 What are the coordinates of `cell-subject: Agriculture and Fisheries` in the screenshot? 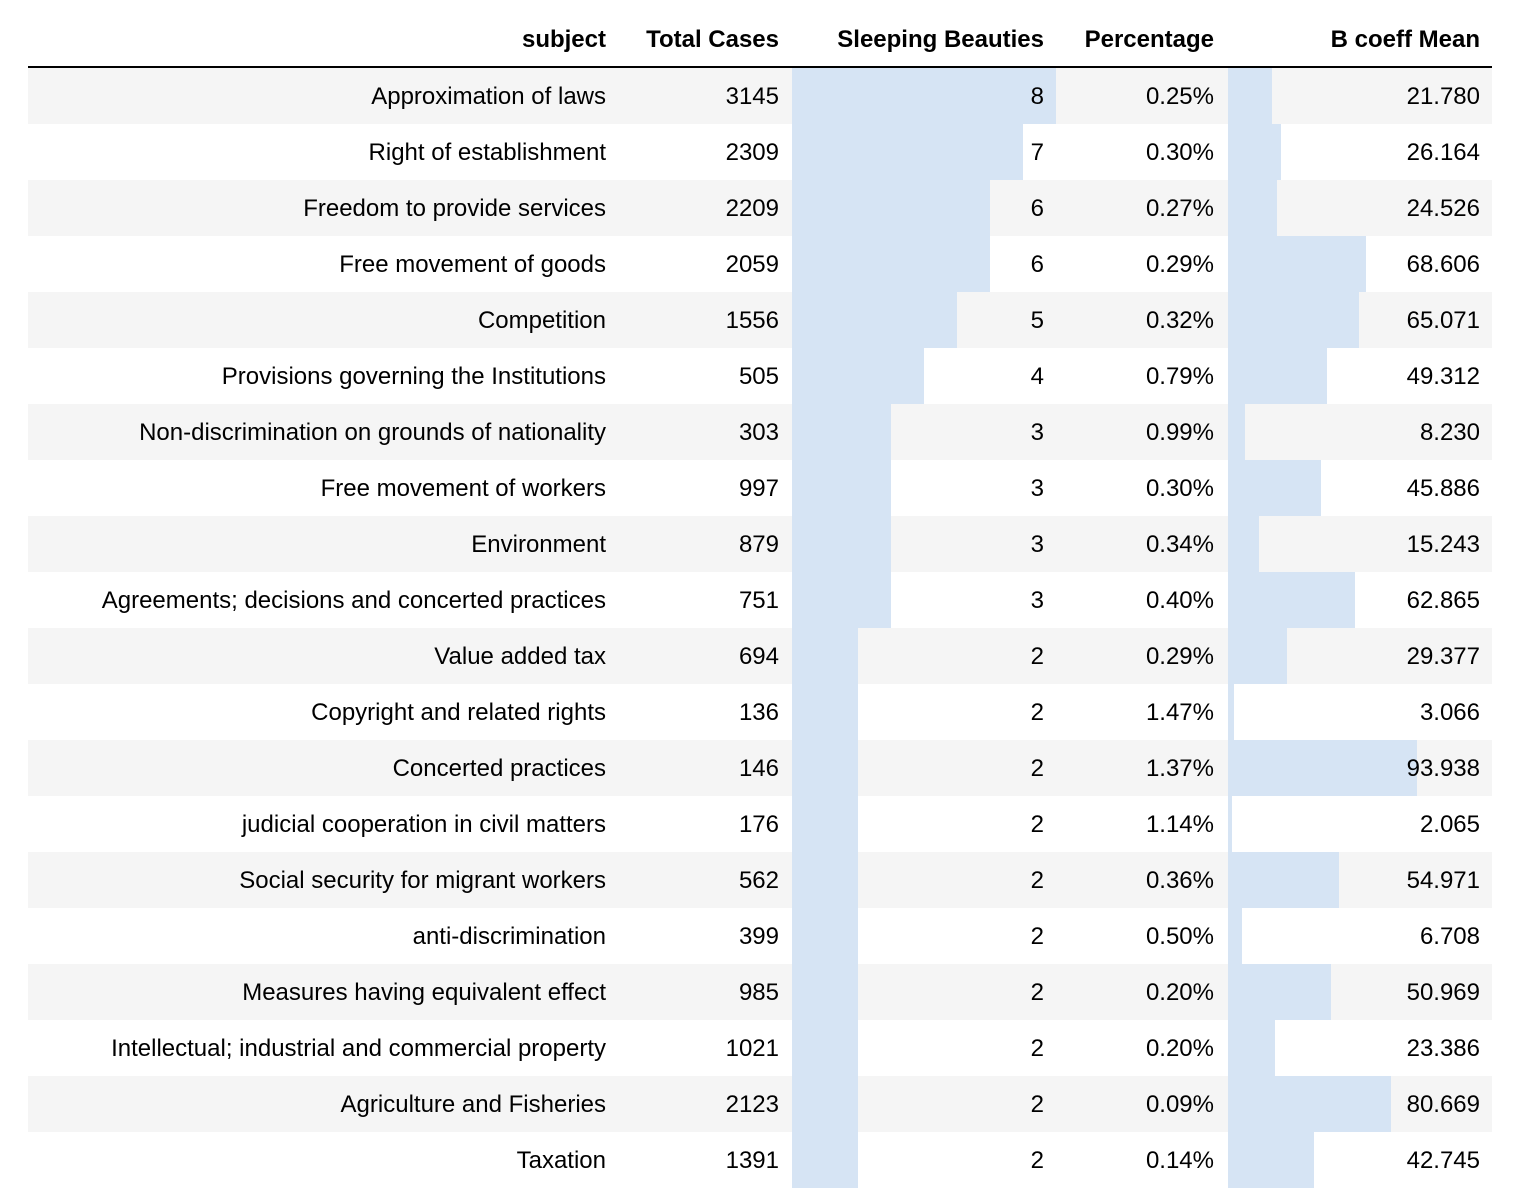 It's located at (473, 1104).